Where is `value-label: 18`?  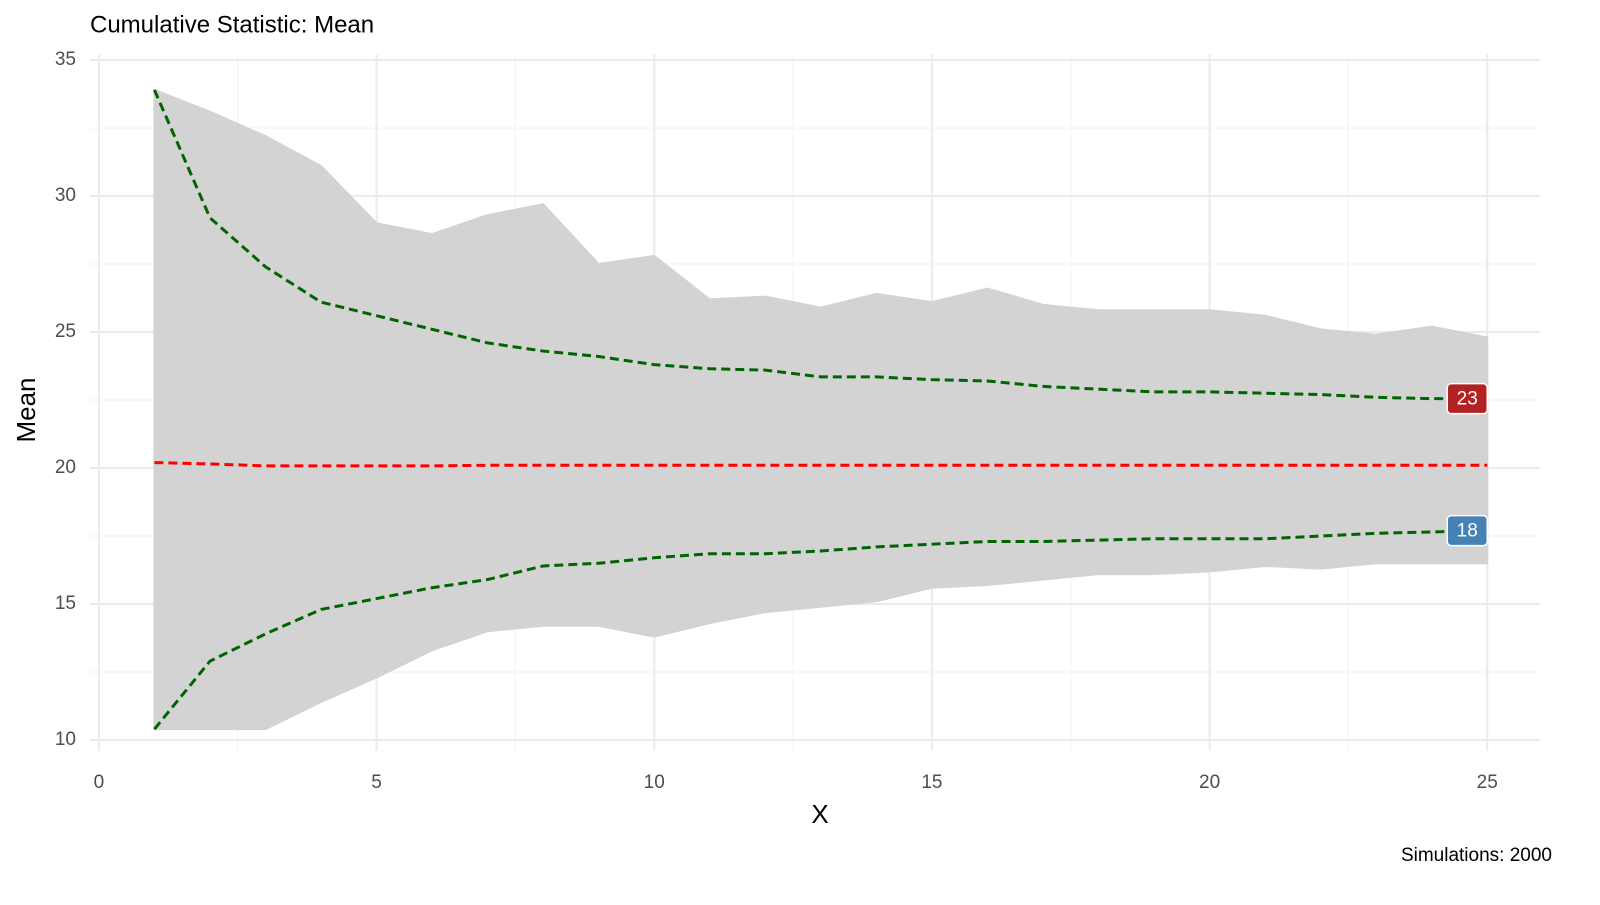
value-label: 18 is located at coordinates (1467, 531).